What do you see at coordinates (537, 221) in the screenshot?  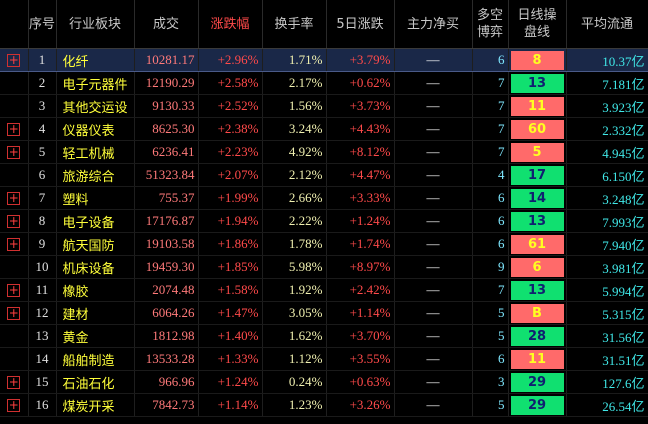 I see `signal-badge: 13` at bounding box center [537, 221].